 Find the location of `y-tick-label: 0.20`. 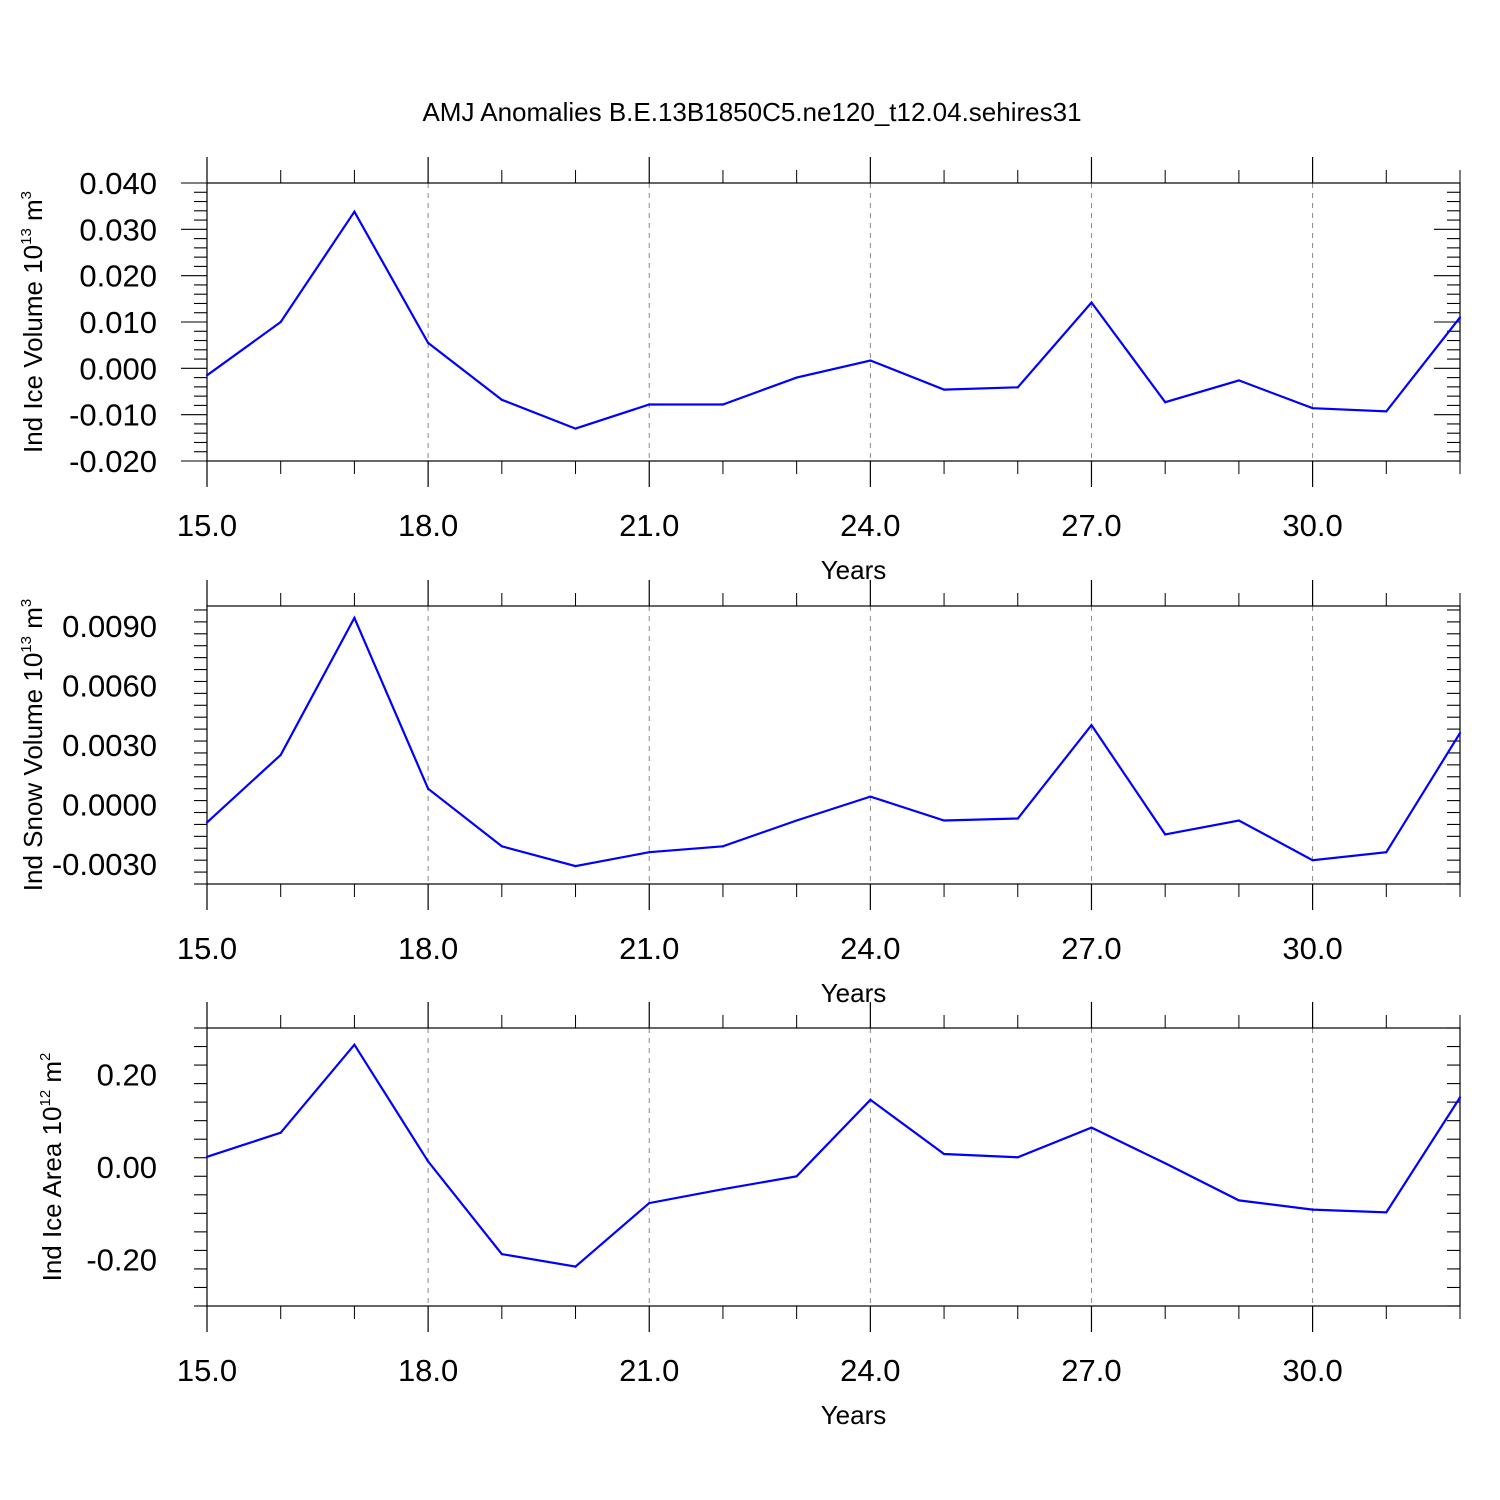

y-tick-label: 0.20 is located at coordinates (127, 1074).